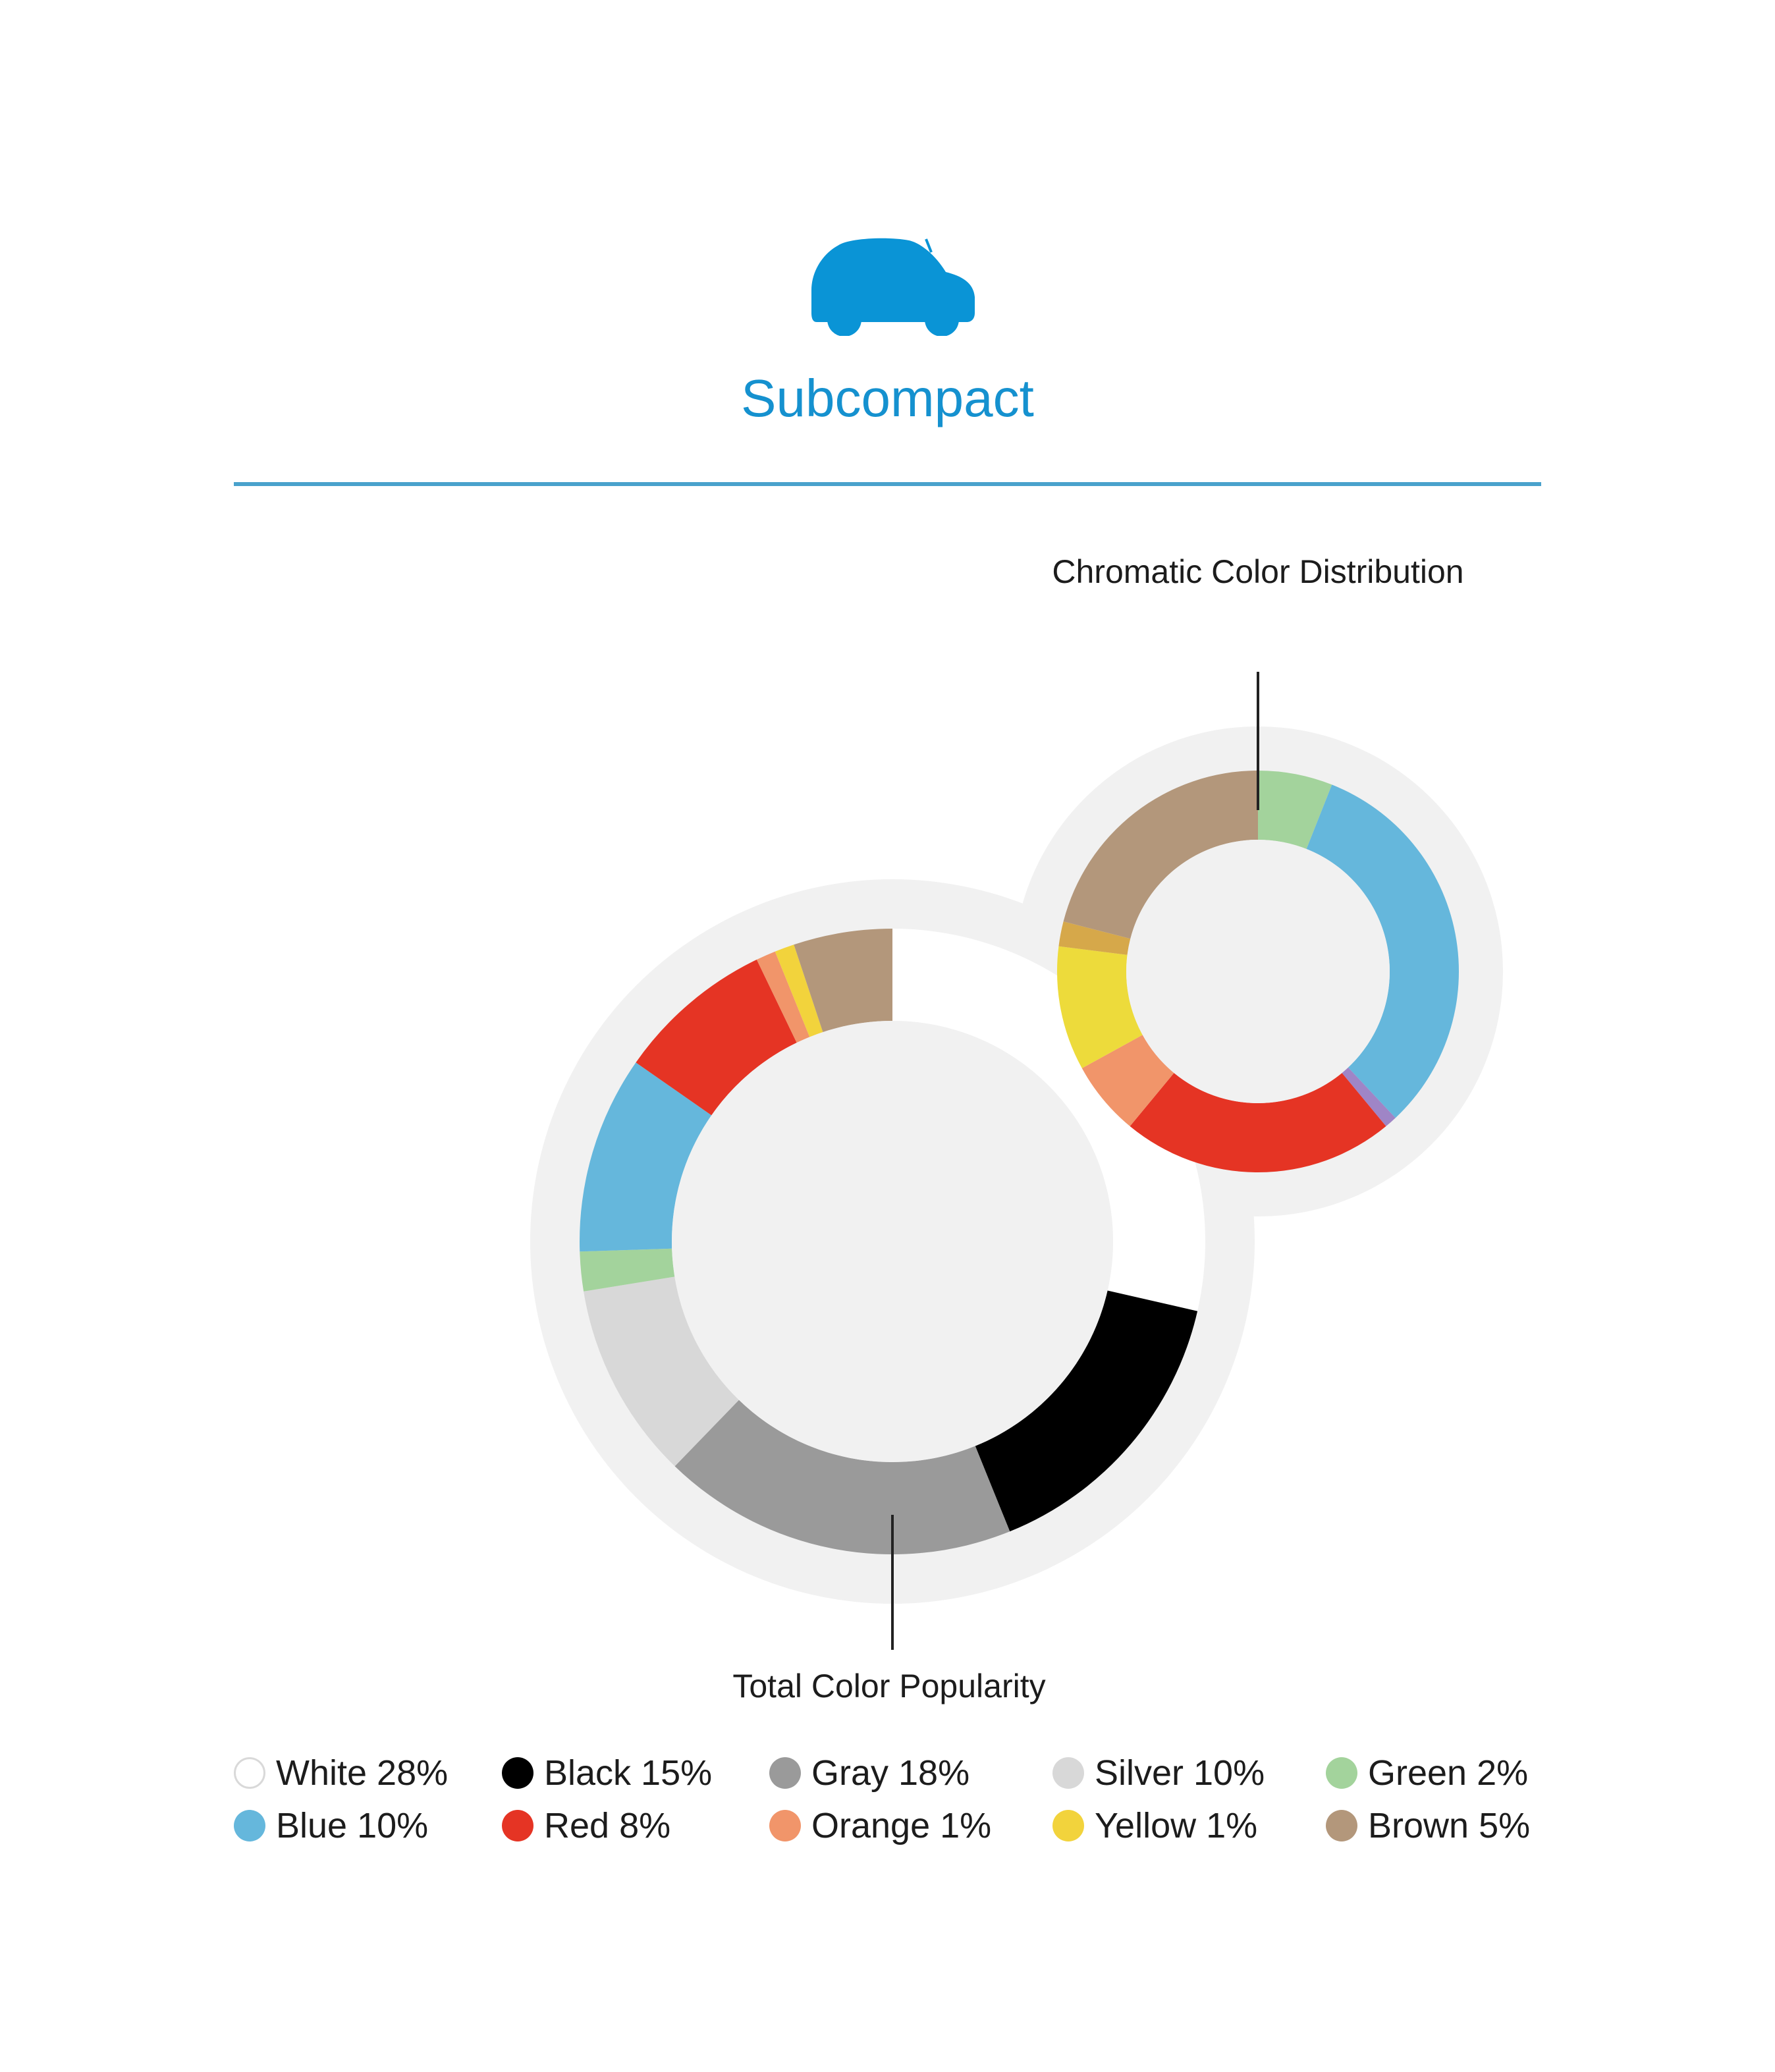 This screenshot has height=2072, width=1775. I want to click on legend-label: Yellow 1%, so click(1176, 1825).